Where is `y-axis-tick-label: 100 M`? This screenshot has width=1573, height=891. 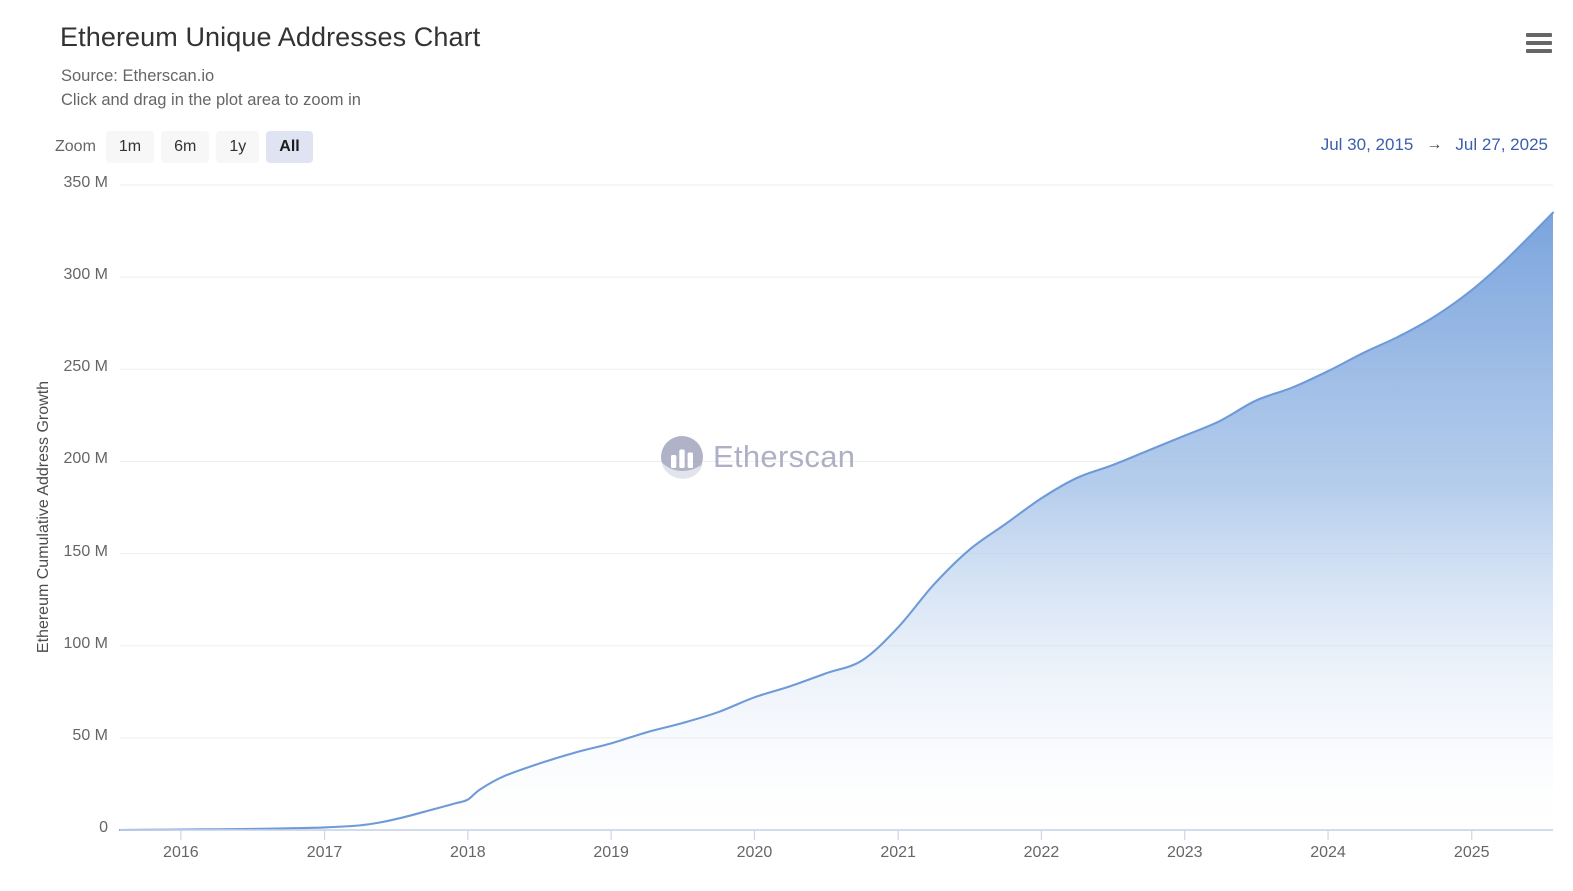
y-axis-tick-label: 100 M is located at coordinates (85, 643).